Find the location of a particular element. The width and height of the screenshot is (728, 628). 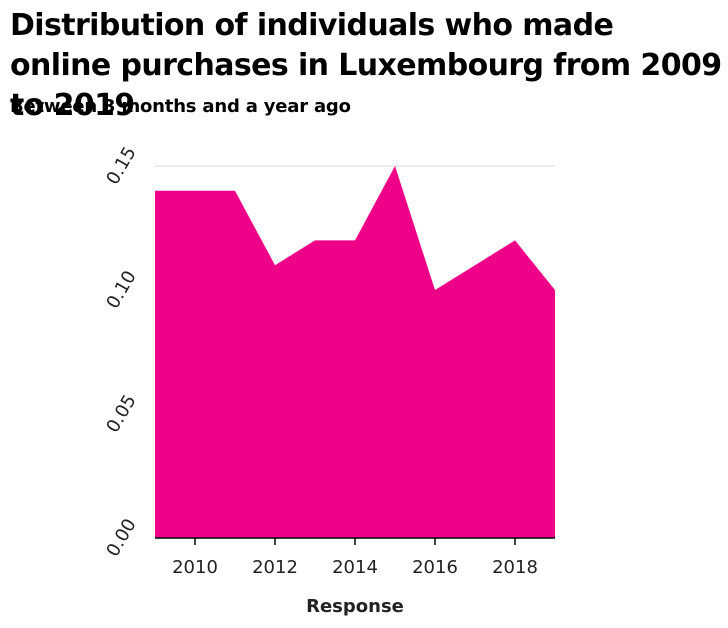

y-tick-label: 0.00 is located at coordinates (121, 537).